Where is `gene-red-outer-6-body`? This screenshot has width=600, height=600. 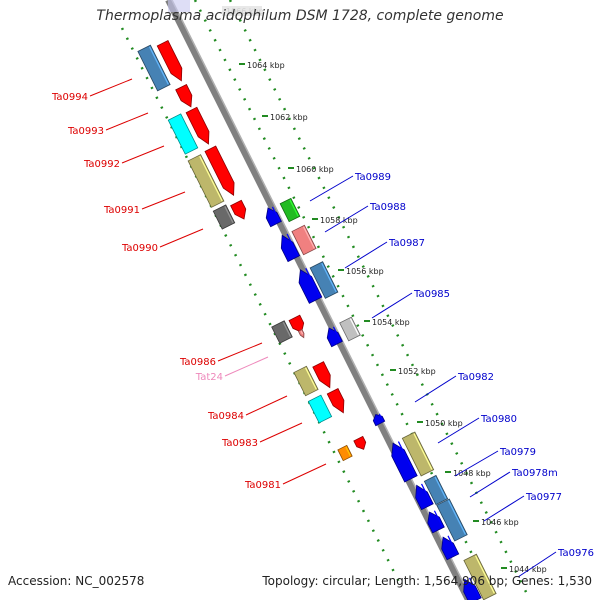
gene-red-outer-6-body is located at coordinates (296, 323).